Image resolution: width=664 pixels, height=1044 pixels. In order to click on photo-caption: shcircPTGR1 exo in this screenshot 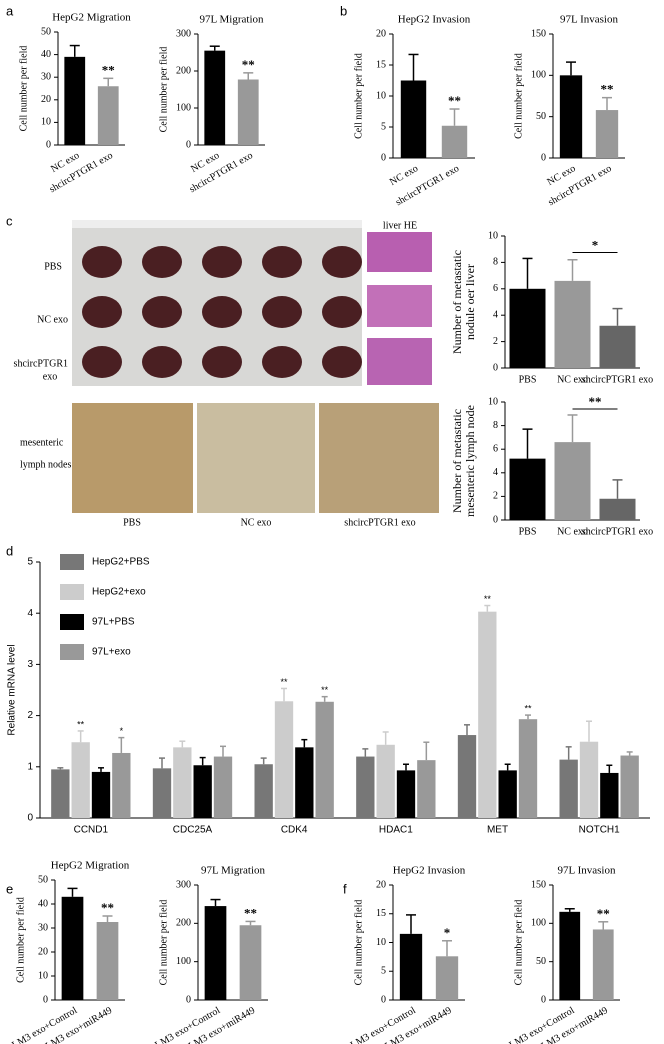, I will do `click(379, 522)`.